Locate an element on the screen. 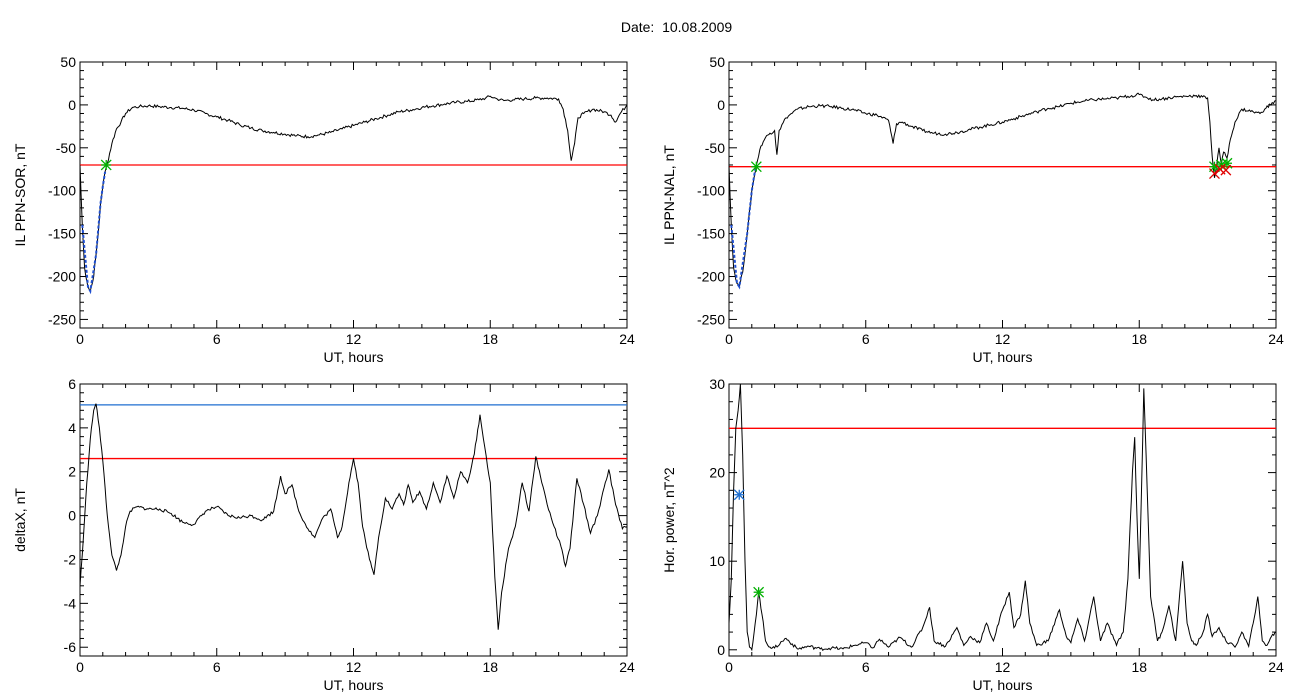 This screenshot has height=700, width=1300. y-axis-label: Hor. power, nT^2 is located at coordinates (669, 520).